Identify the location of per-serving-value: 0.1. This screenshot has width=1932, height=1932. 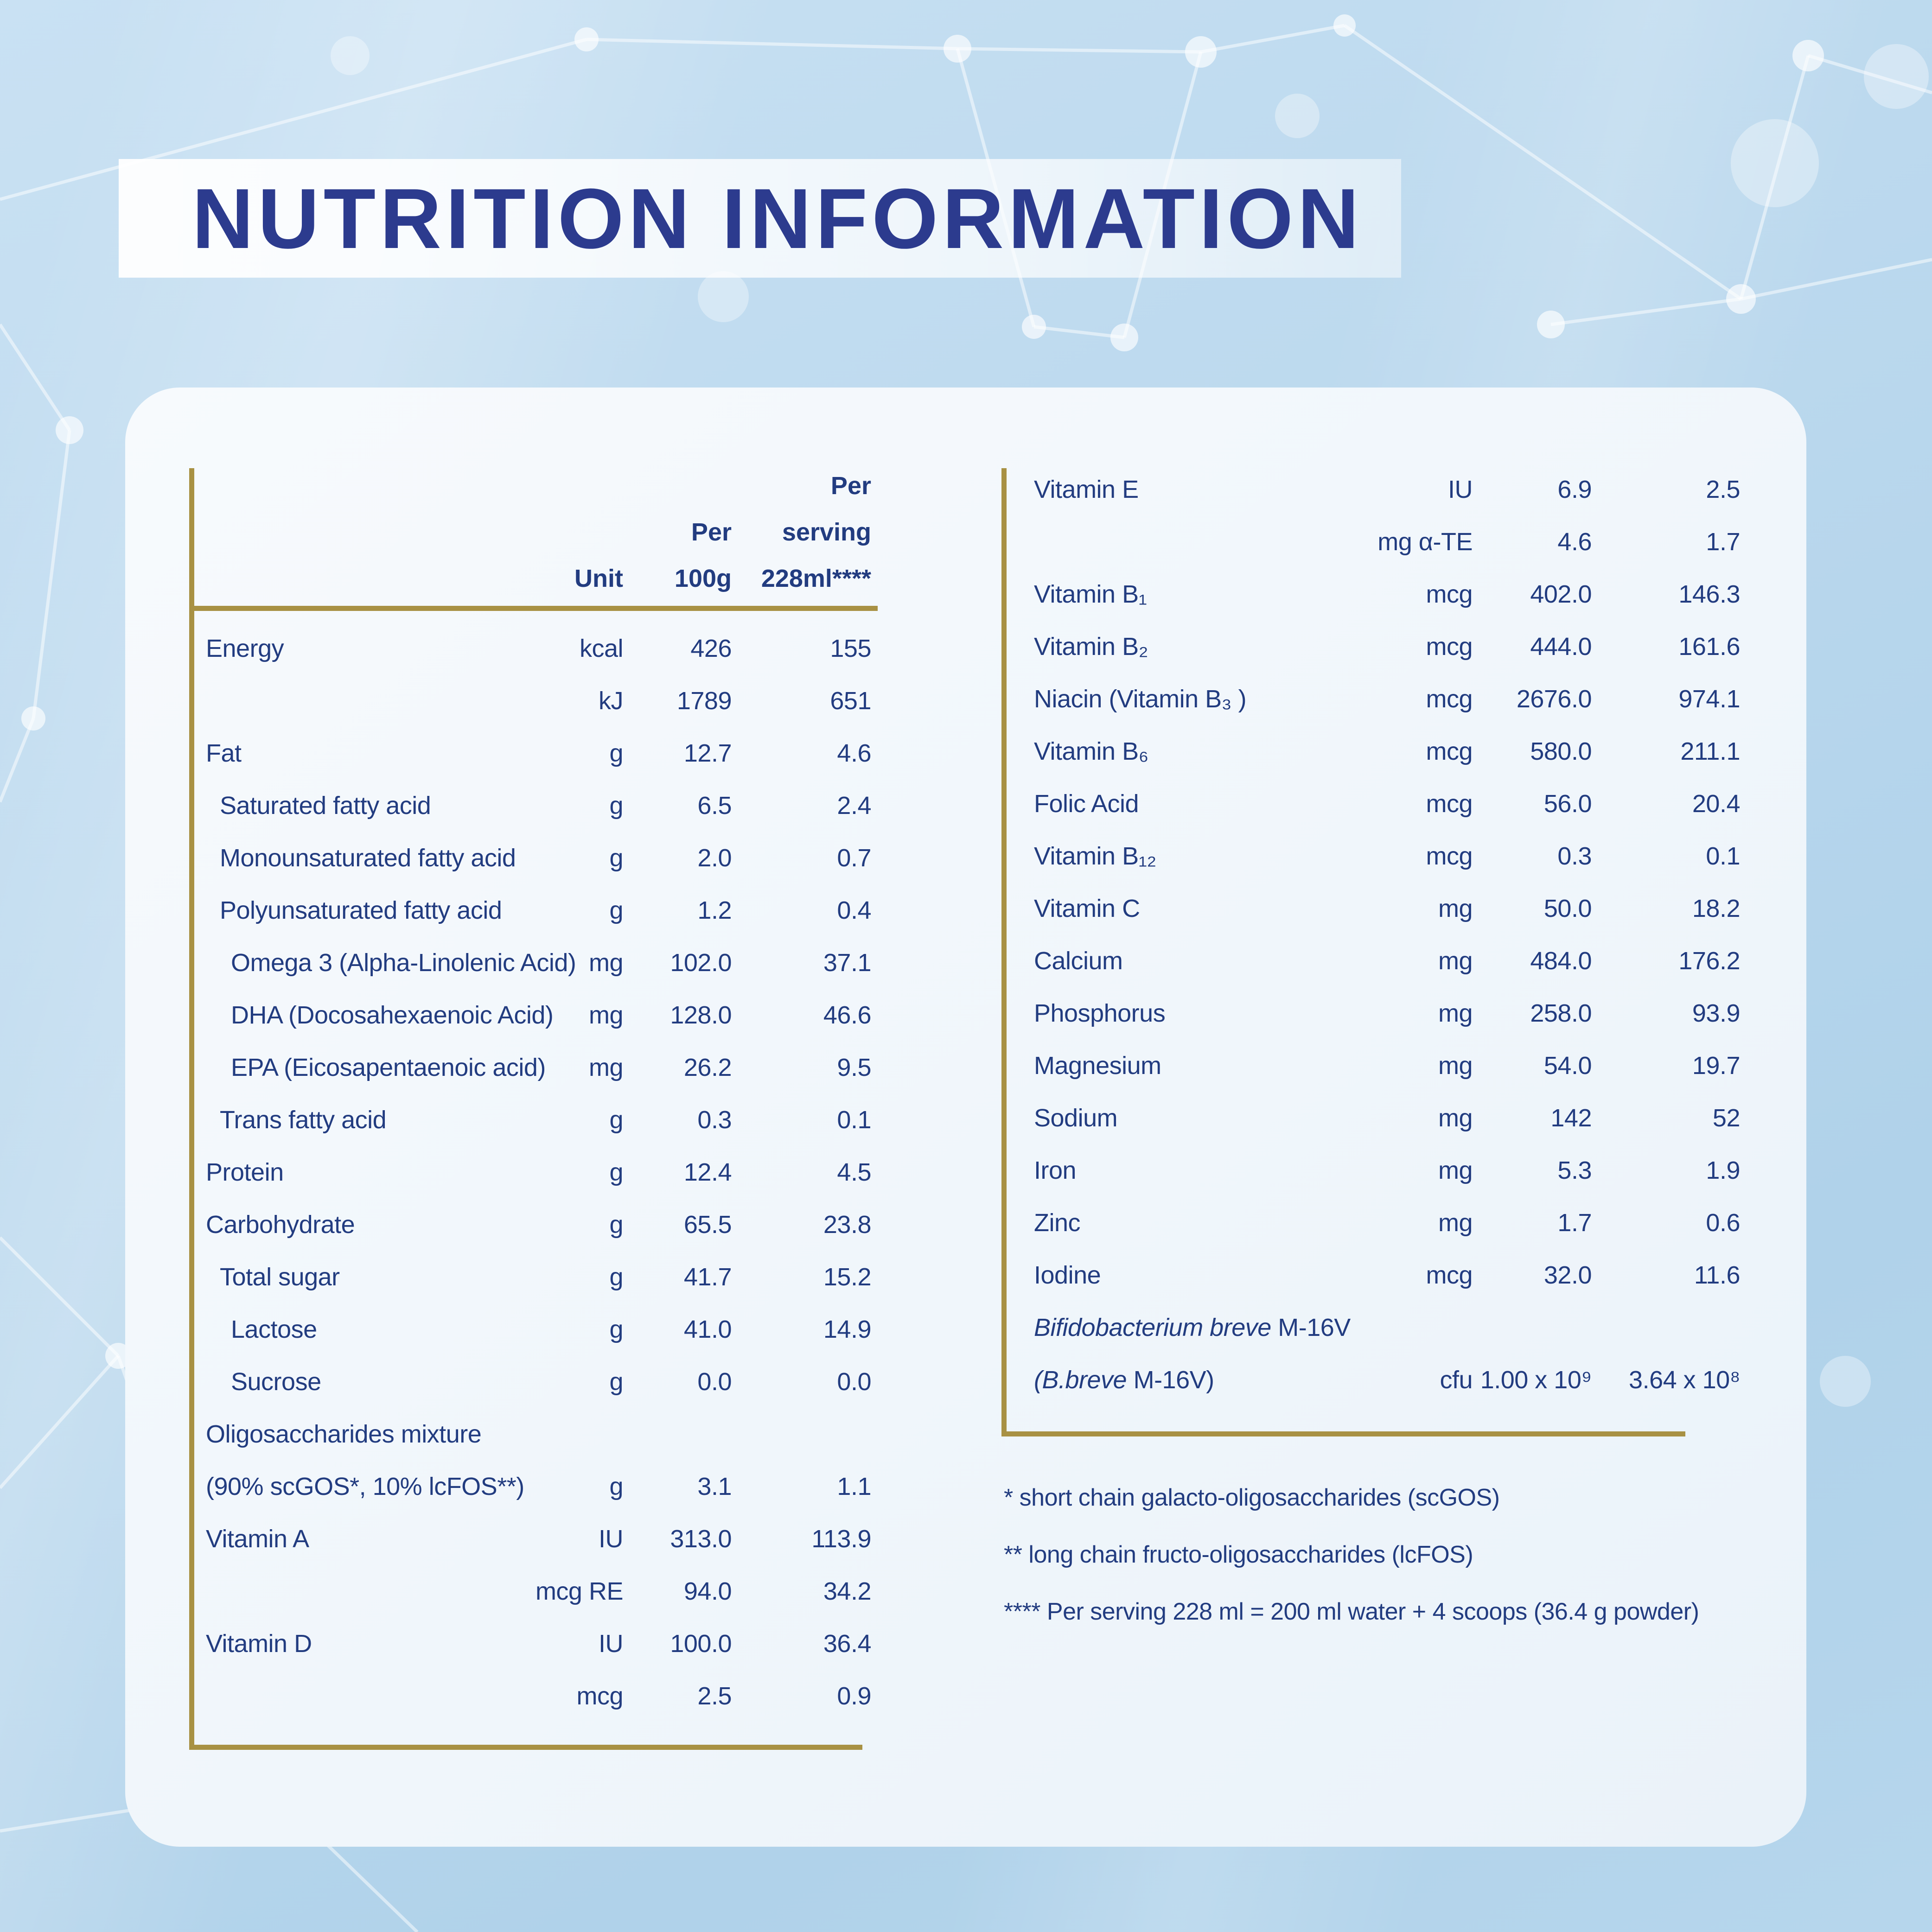
(854, 1120).